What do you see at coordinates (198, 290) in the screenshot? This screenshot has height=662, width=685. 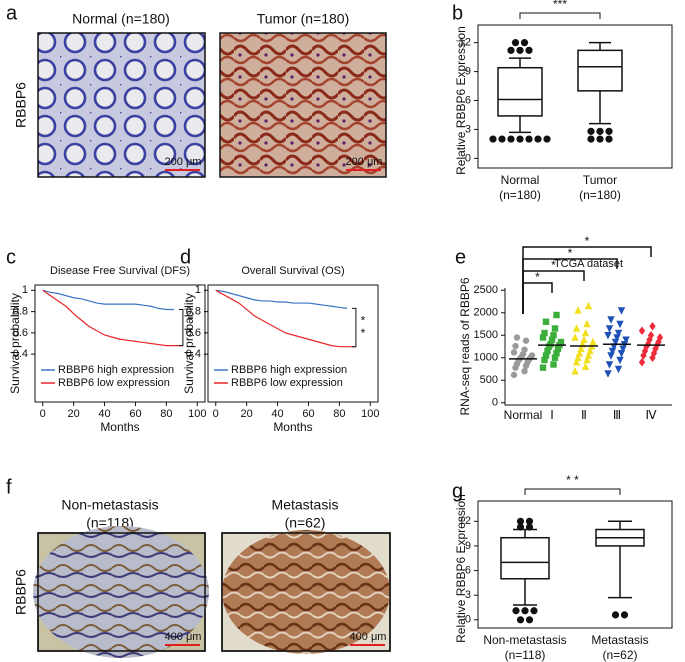 I see `y-tick-label: 1` at bounding box center [198, 290].